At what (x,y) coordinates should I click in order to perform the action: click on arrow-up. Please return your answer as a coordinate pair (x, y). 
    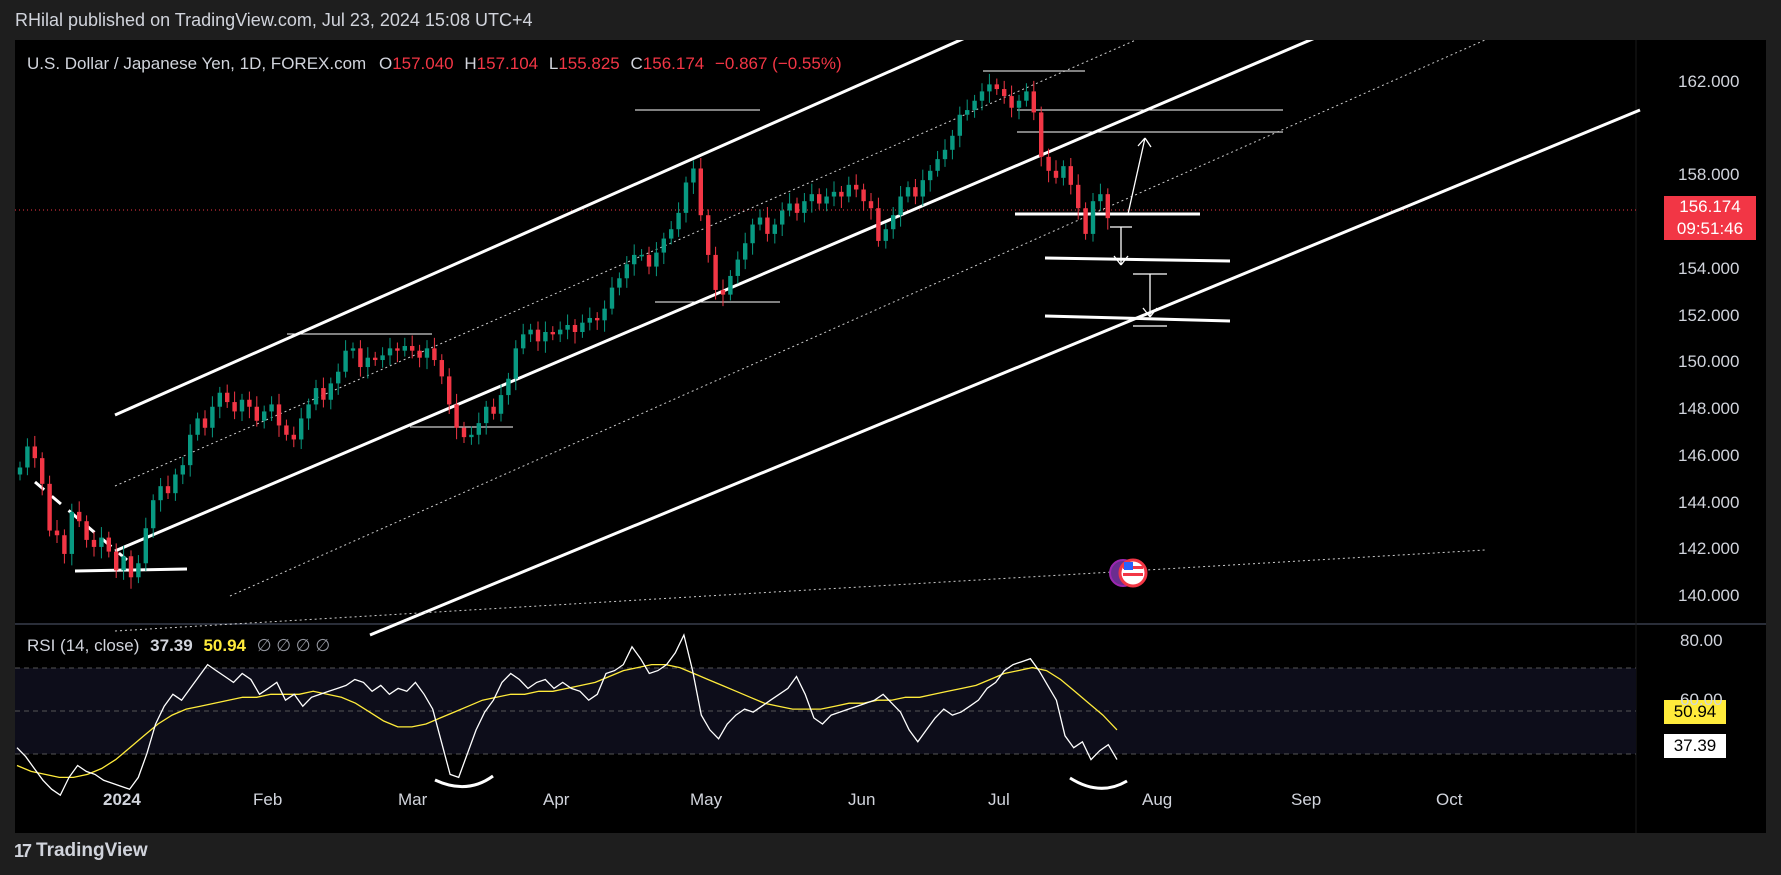
    Looking at the image, I should click on (1139, 176).